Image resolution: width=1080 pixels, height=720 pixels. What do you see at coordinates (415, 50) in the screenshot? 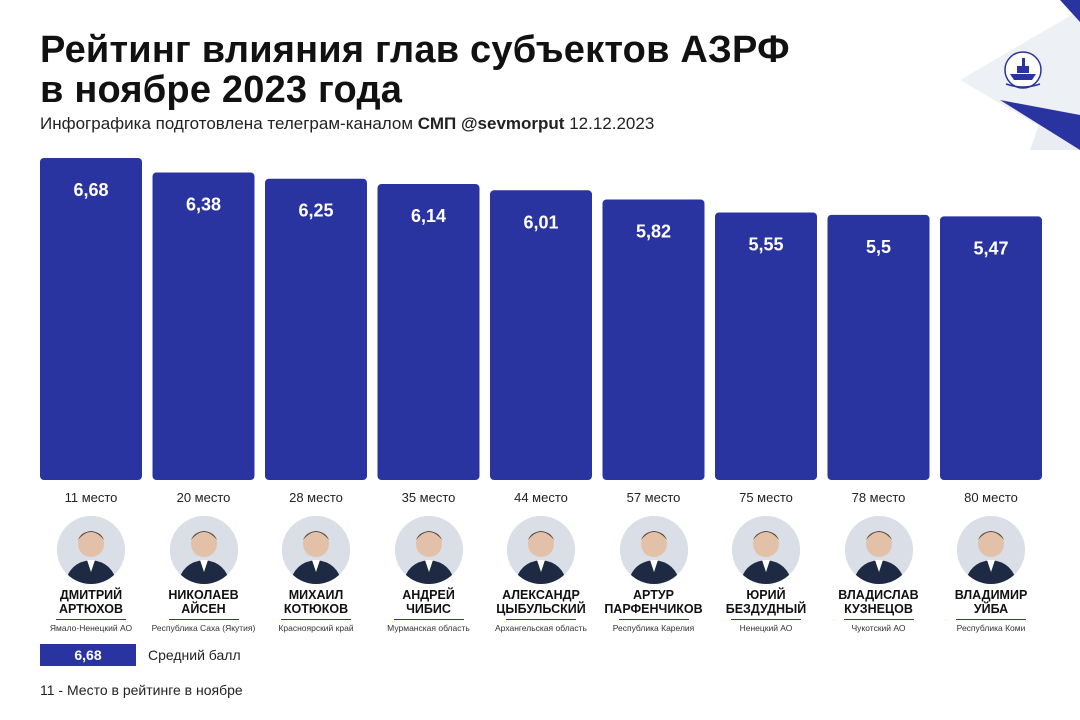
I see `title-line-1: Рейтинг влияния глав субъектов АЗРФ` at bounding box center [415, 50].